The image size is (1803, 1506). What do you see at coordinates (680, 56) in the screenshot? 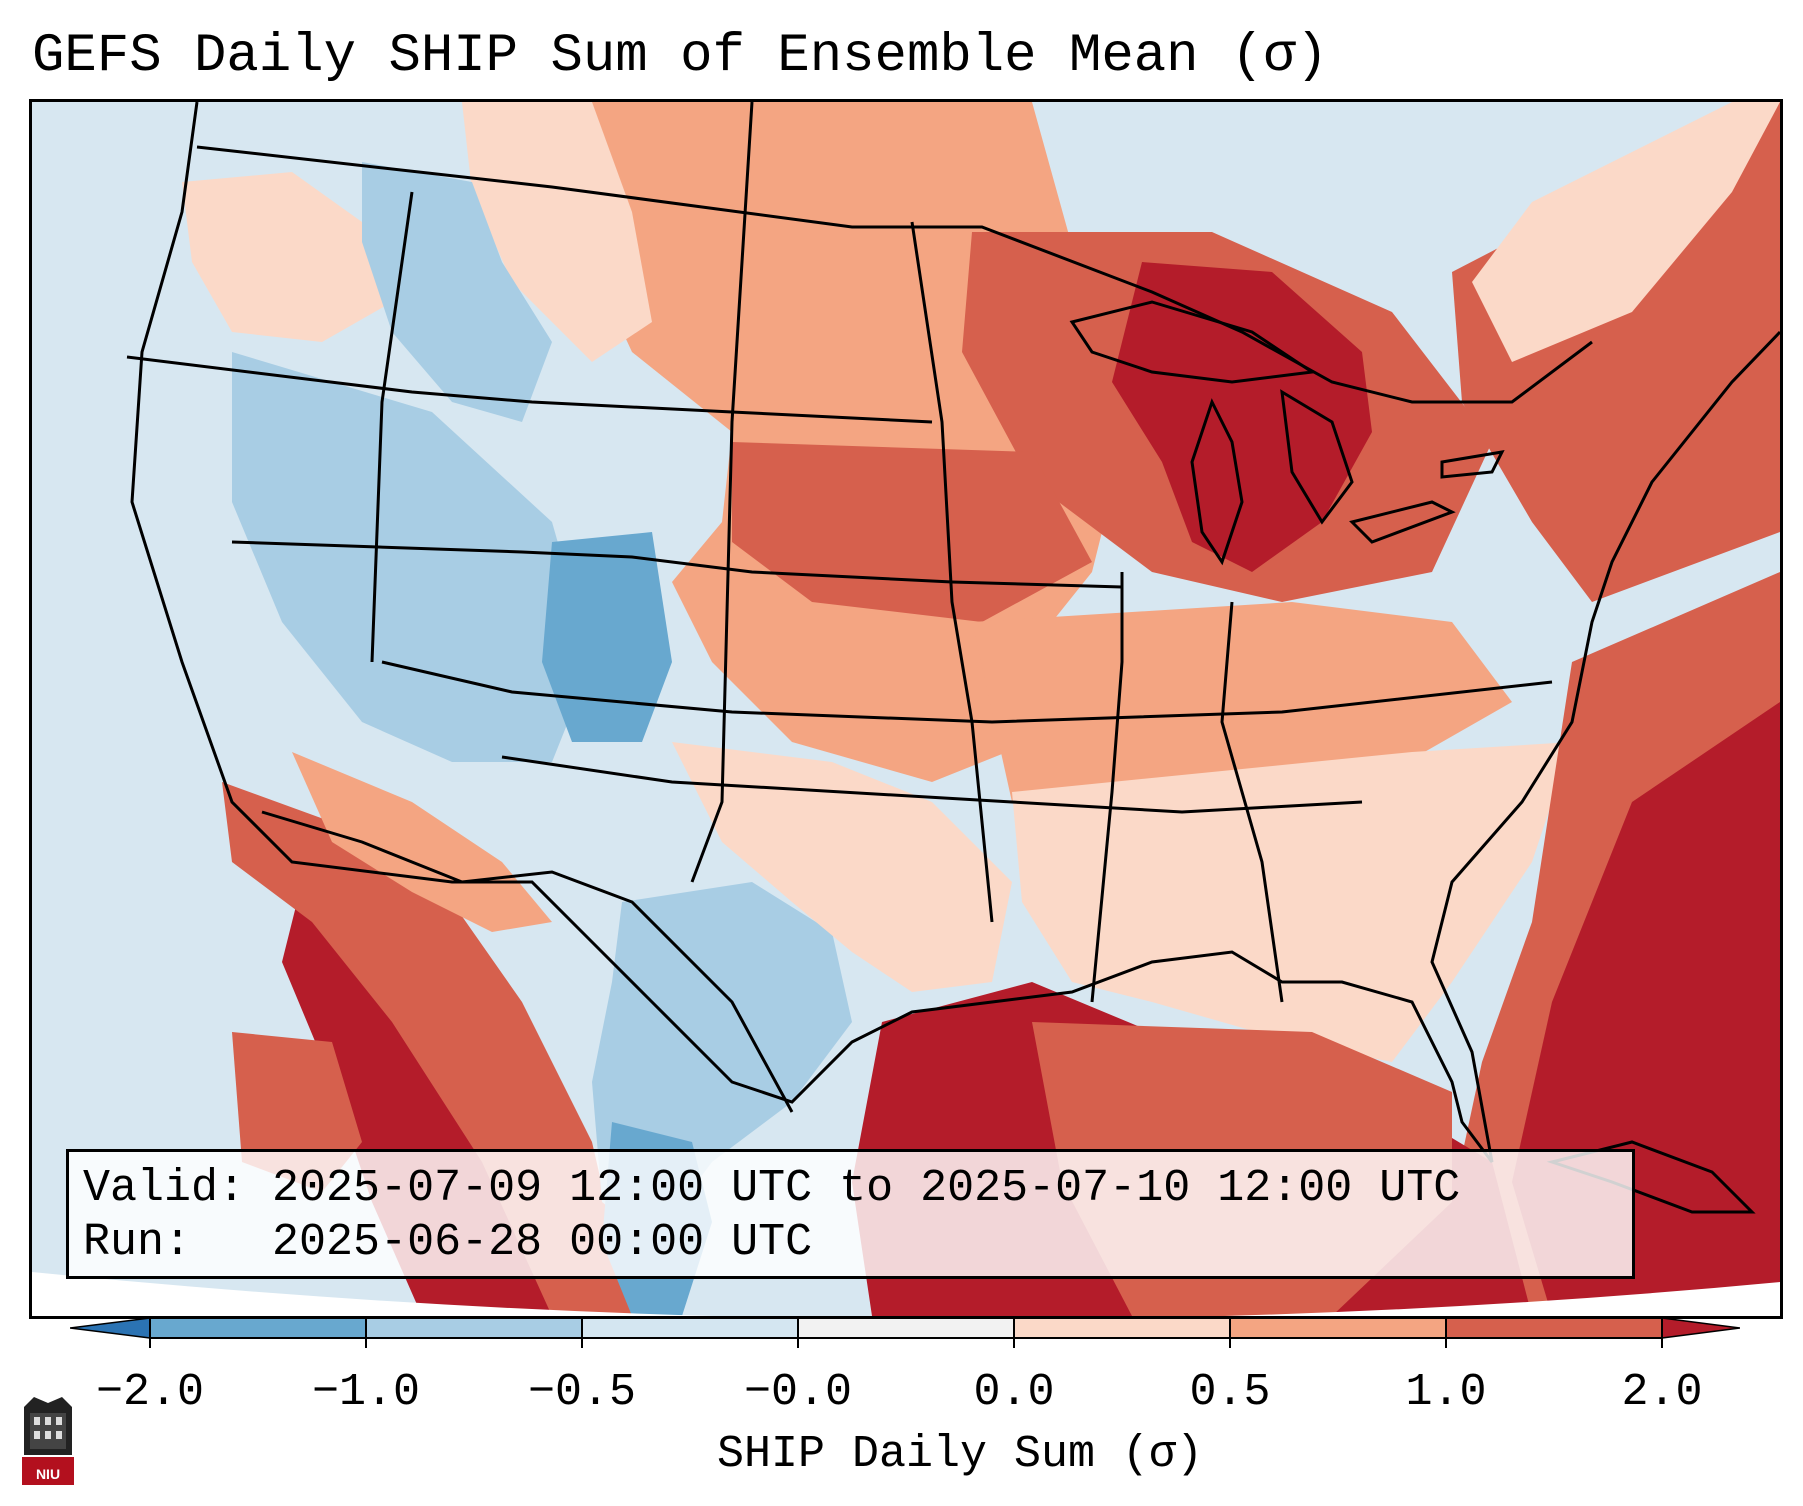
I see `chart-title: GEFS Daily SHIP Sum of Ensemble Mean (σ)` at bounding box center [680, 56].